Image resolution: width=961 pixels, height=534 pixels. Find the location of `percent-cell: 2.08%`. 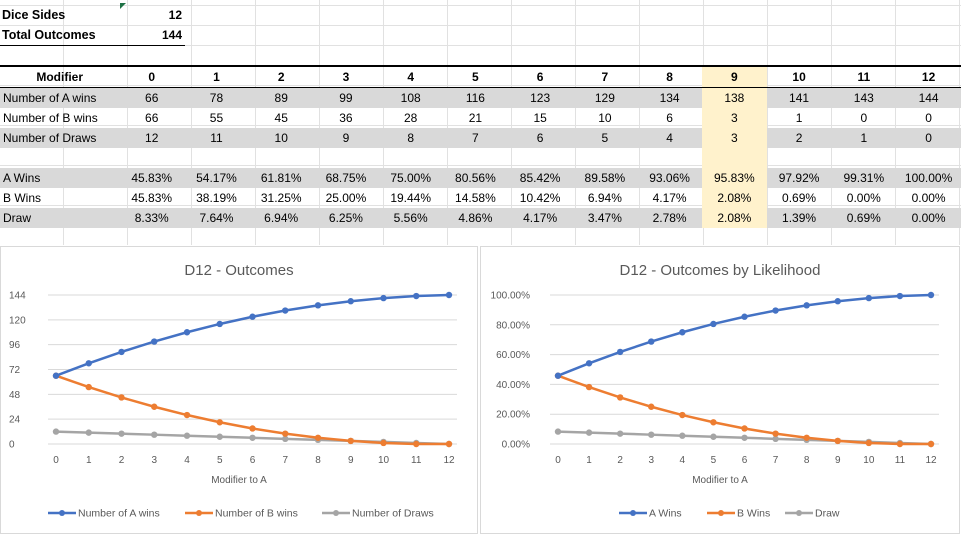

percent-cell: 2.08% is located at coordinates (734, 198).